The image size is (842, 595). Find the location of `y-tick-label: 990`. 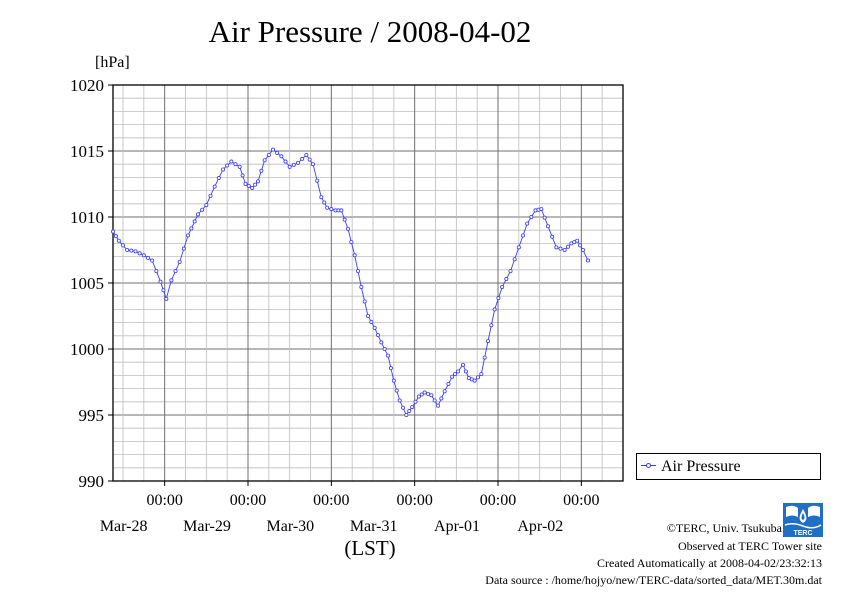

y-tick-label: 990 is located at coordinates (92, 481).